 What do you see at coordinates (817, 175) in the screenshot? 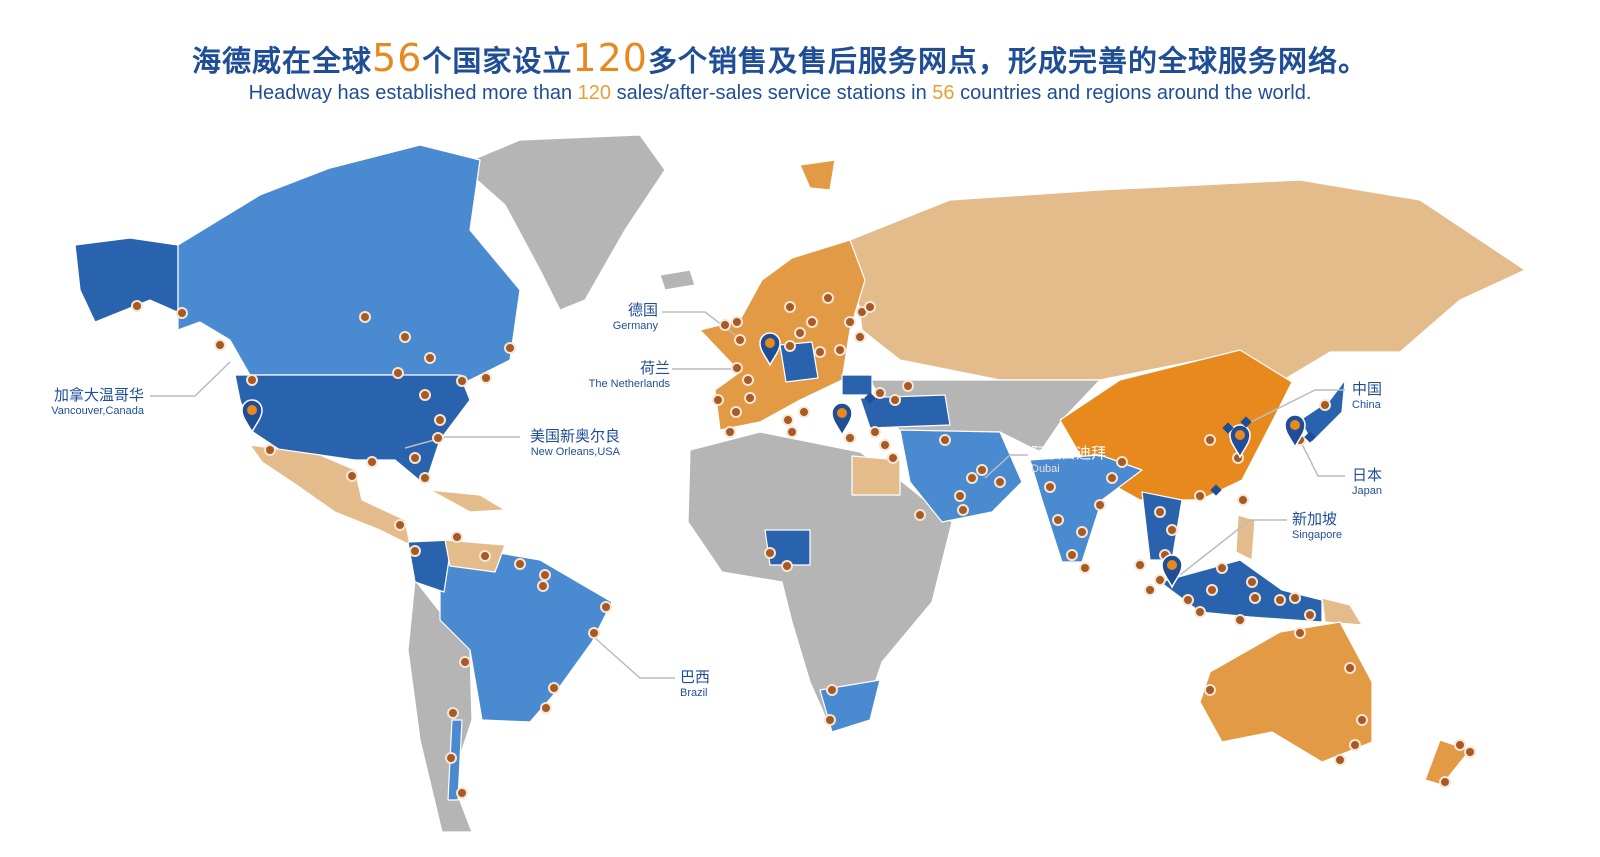
I see `region-svalbard` at bounding box center [817, 175].